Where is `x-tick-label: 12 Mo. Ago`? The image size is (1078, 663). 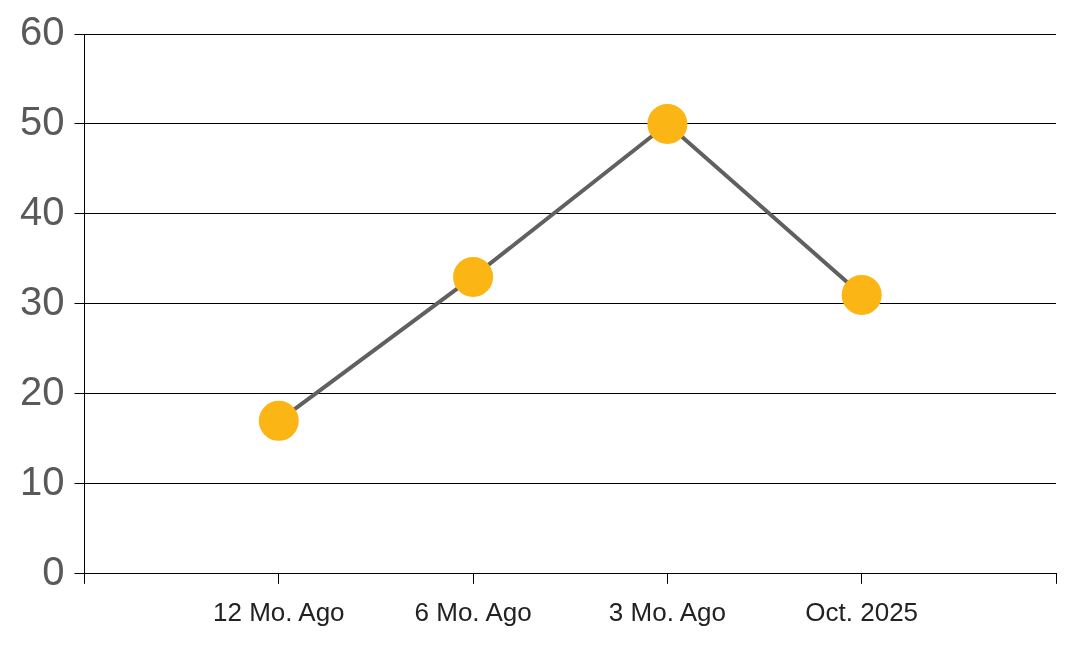 x-tick-label: 12 Mo. Ago is located at coordinates (279, 611).